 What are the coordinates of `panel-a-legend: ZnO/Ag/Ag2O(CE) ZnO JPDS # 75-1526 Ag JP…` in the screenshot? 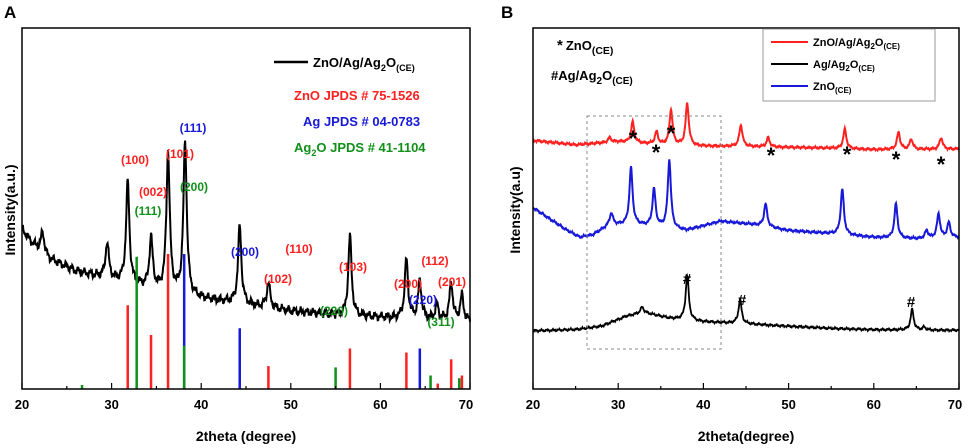 It's located at (350, 106).